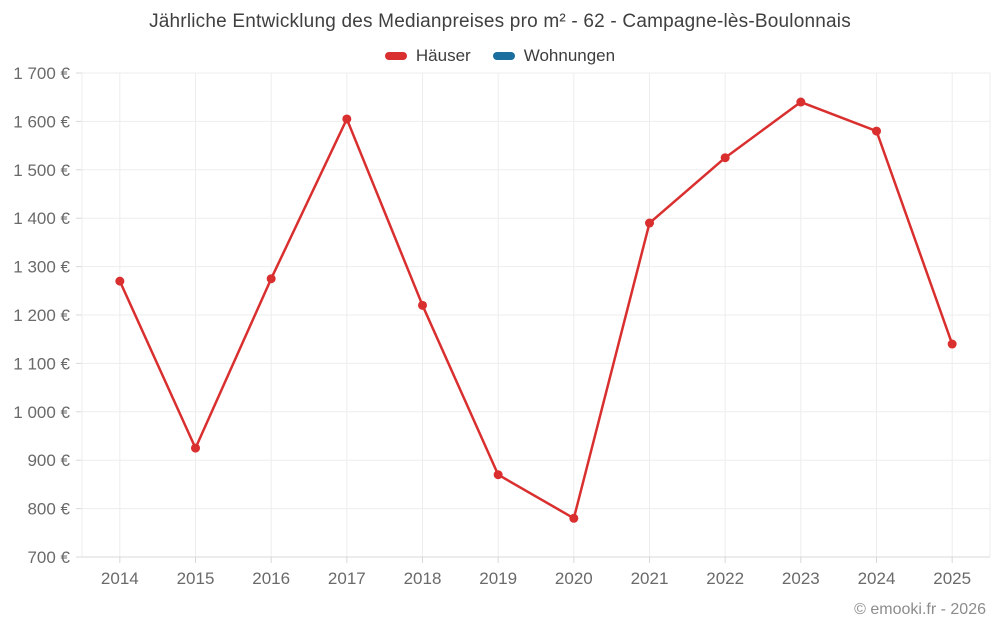 Image resolution: width=1000 pixels, height=625 pixels. What do you see at coordinates (271, 279) in the screenshot?
I see `data-point-2016` at bounding box center [271, 279].